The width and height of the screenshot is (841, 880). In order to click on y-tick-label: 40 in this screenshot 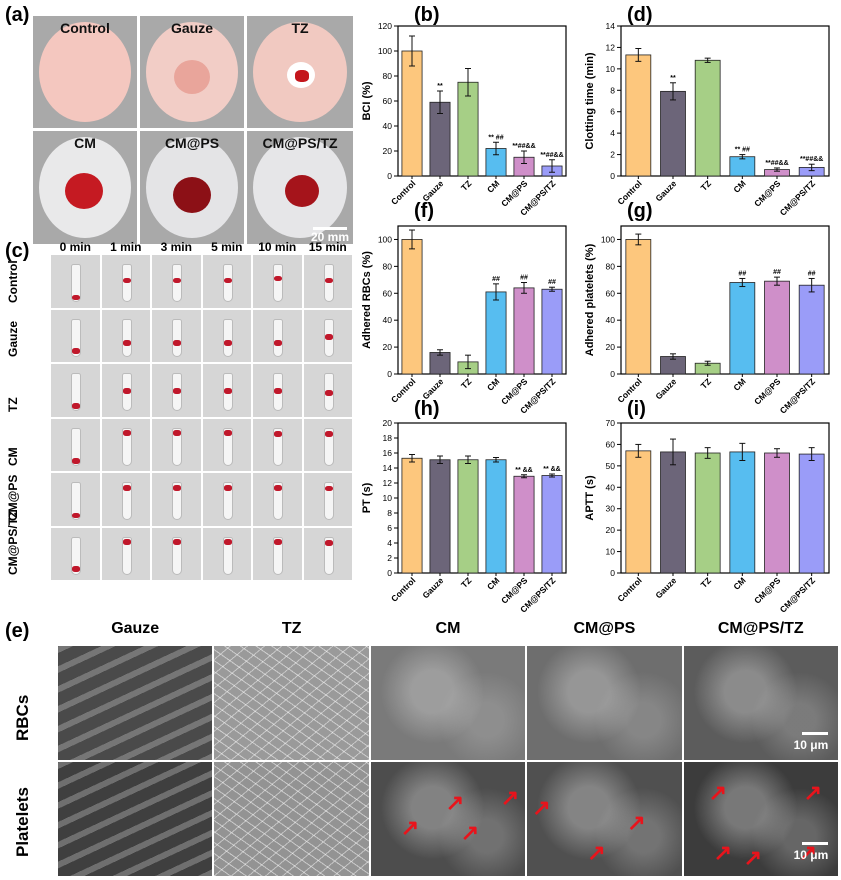, I will do `click(611, 487)`.